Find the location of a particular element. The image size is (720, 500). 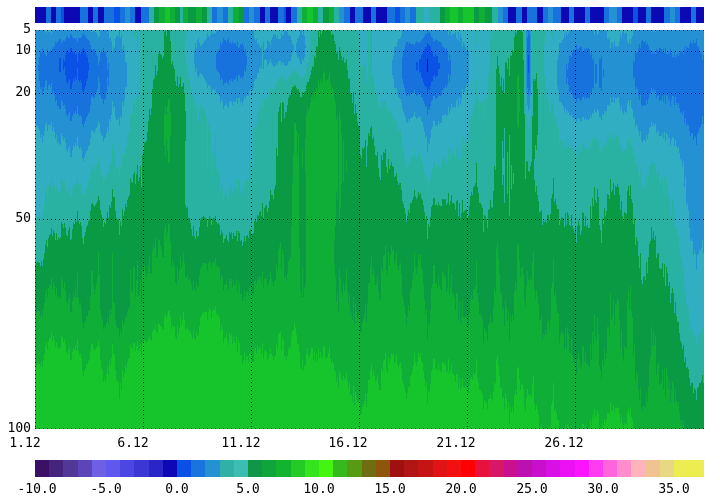

cb-tick-10: 10.0 is located at coordinates (319, 489).